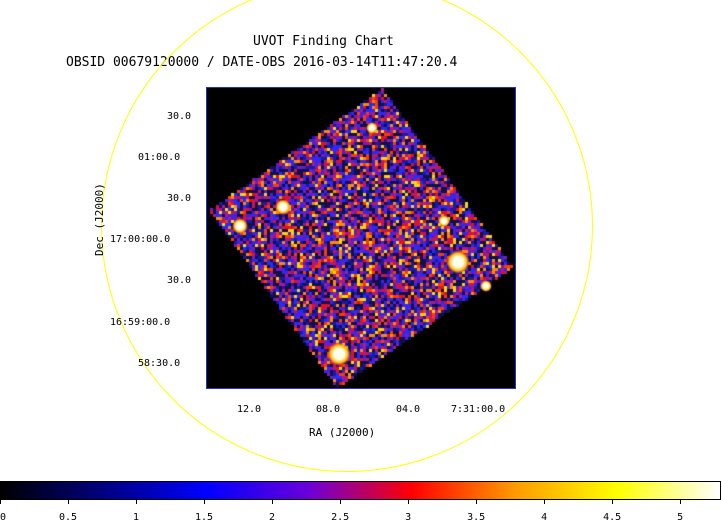  What do you see at coordinates (408, 517) in the screenshot?
I see `colorbar-tick-label: 3` at bounding box center [408, 517].